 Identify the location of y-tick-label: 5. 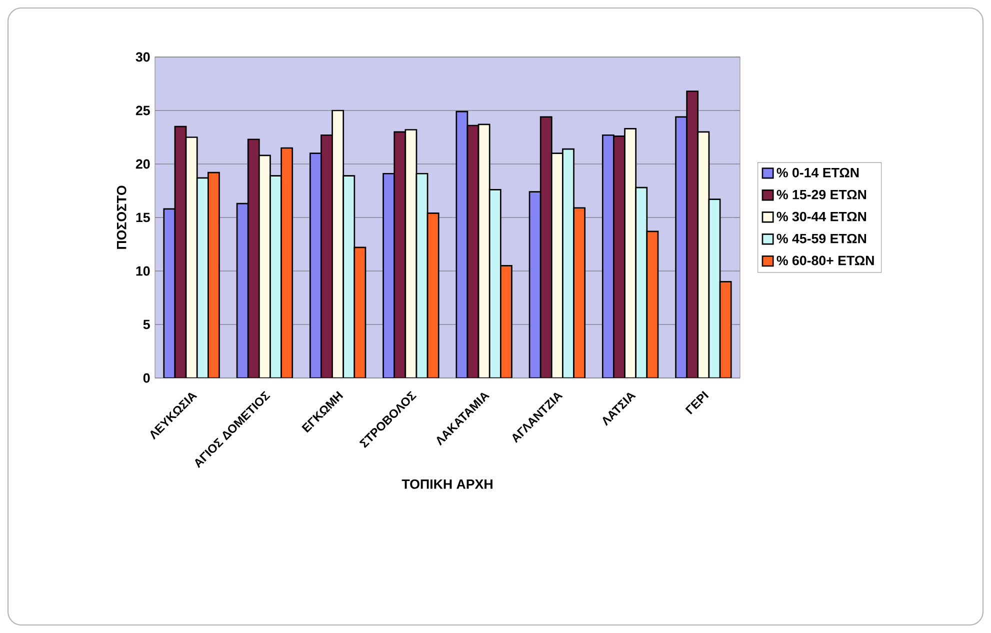
(146, 325).